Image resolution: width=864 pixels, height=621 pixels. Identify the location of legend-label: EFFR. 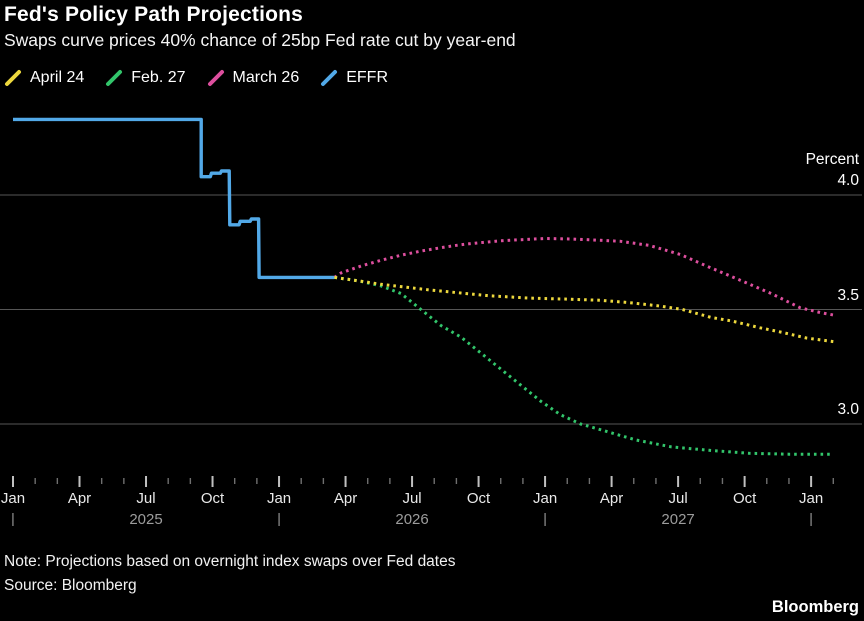
(367, 77).